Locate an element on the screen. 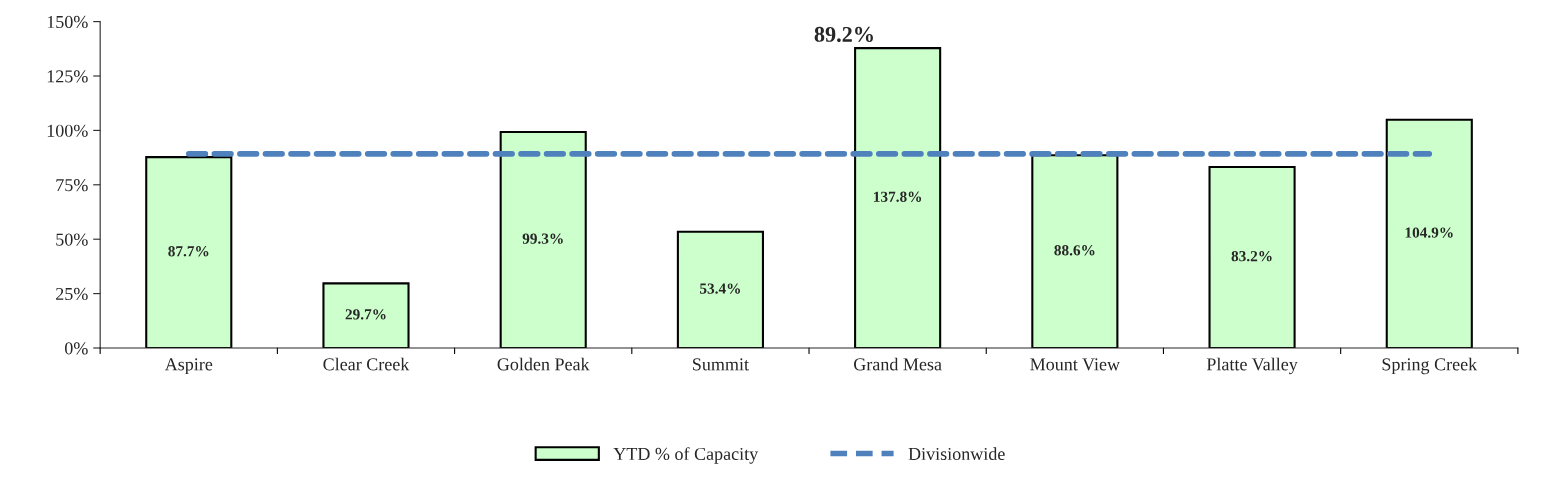  x-tick-label: Mount View is located at coordinates (1075, 364).